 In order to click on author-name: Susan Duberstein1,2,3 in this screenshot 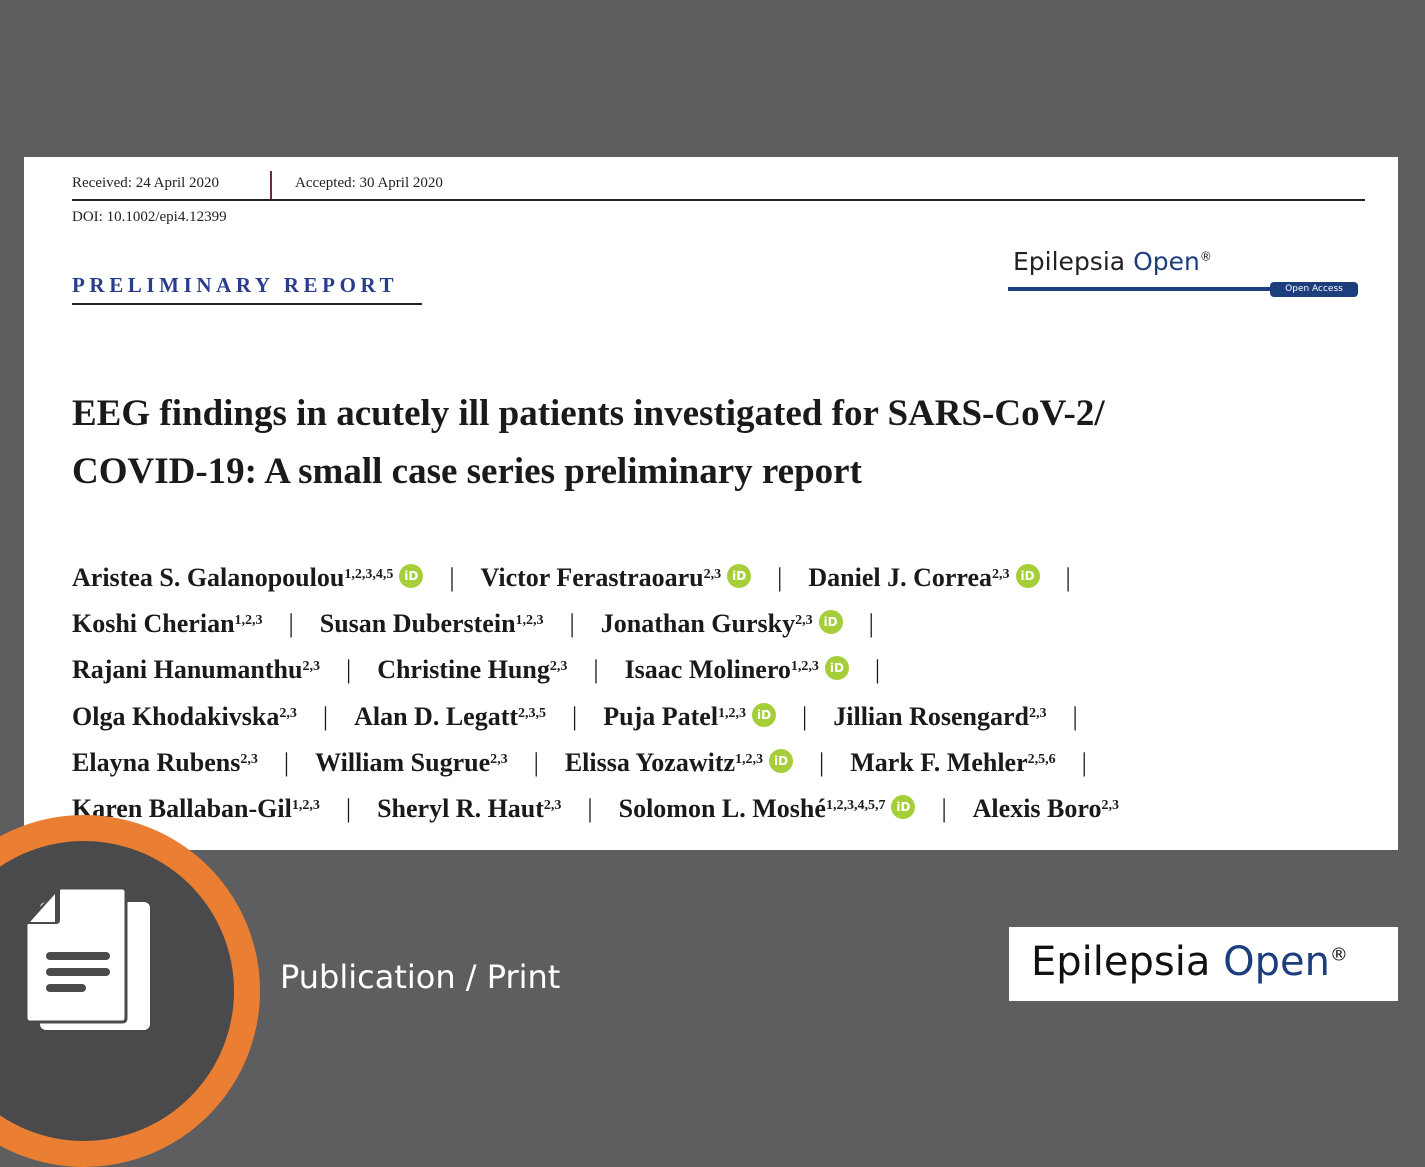, I will do `click(432, 623)`.